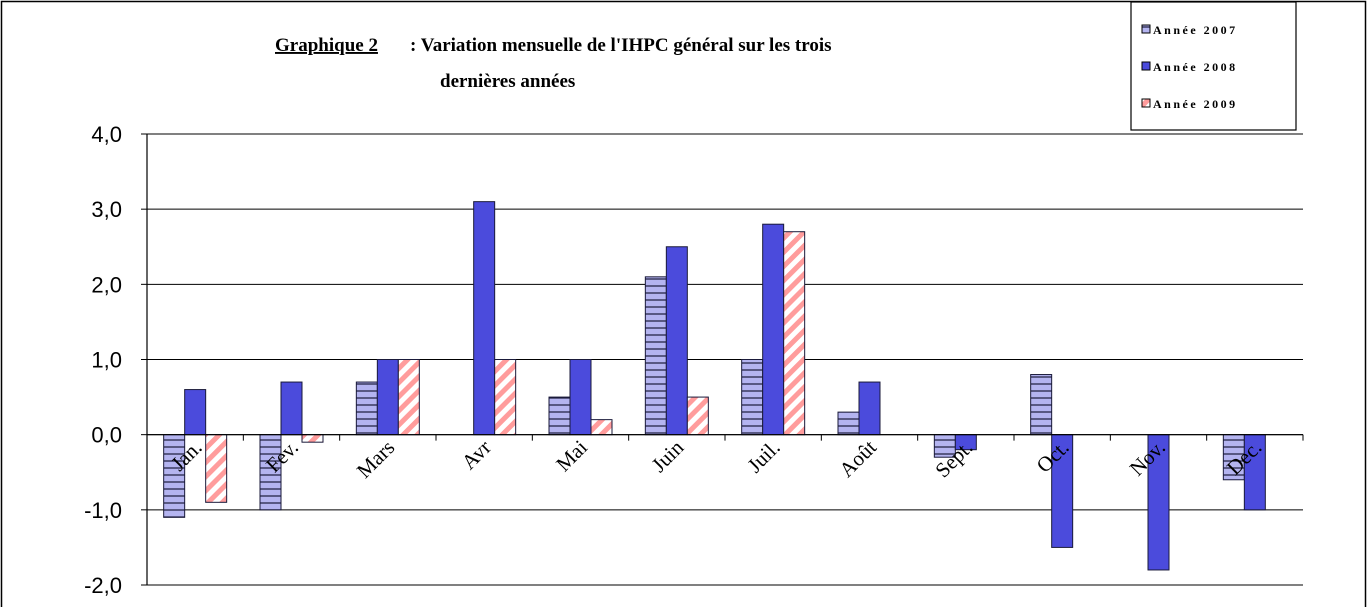  I want to click on chart-title: dernières années, so click(507, 81).